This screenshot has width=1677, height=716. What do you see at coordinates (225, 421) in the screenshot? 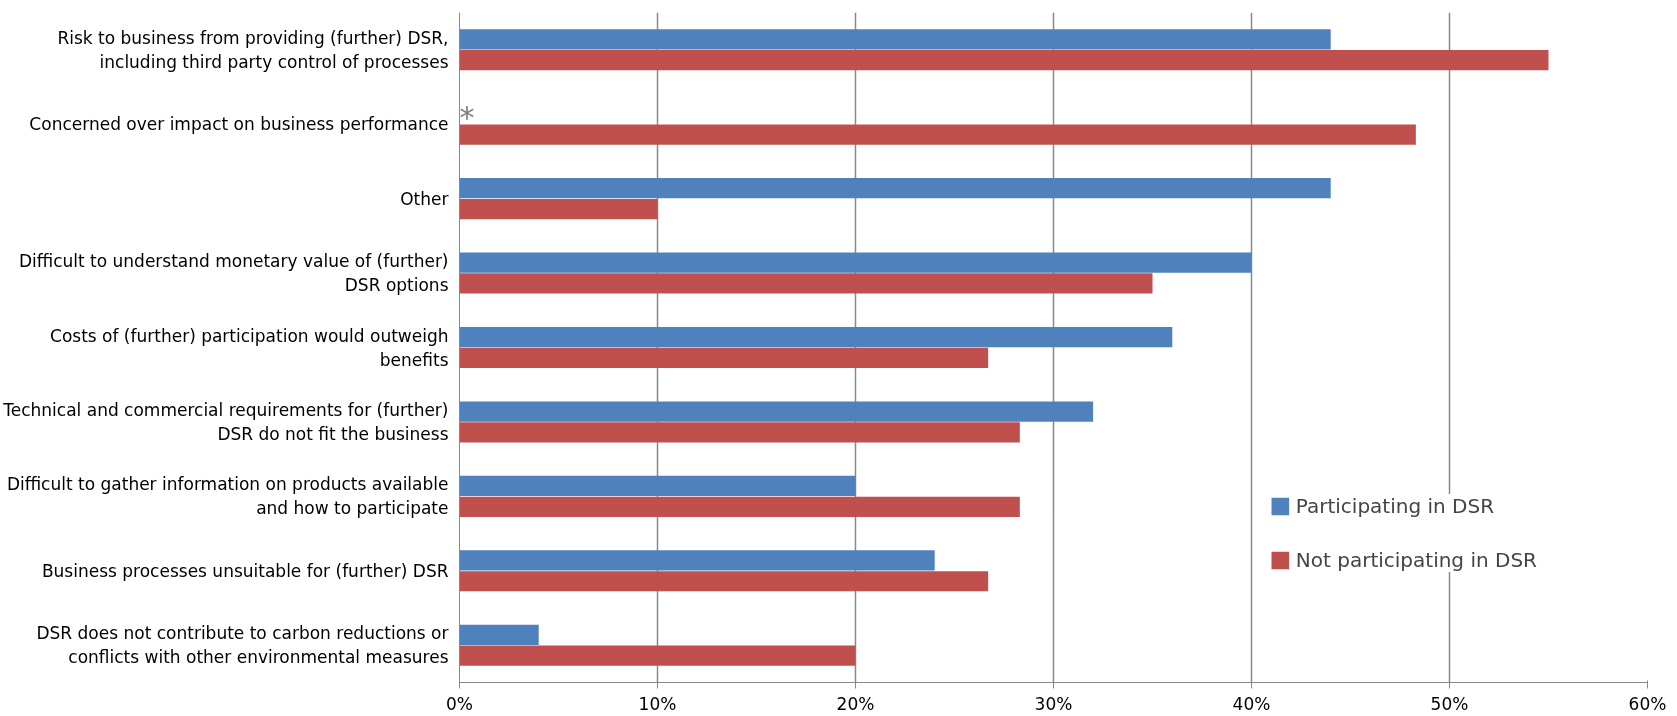
I see `y-tick-label: Technical and commercial requirements for (further) DSR do not fit the business` at bounding box center [225, 421].